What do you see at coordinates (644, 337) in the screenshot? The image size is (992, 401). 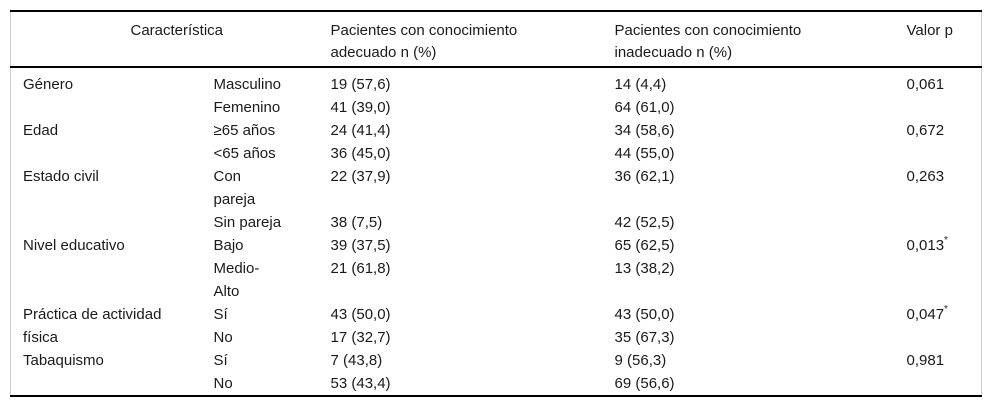 I see `inadequate-cell: 35 (67,3)` at bounding box center [644, 337].